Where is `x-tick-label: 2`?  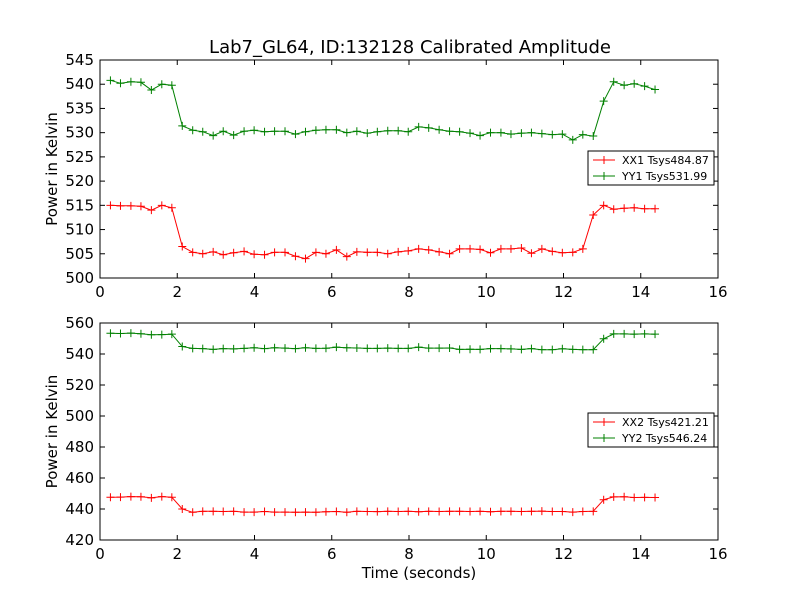 x-tick-label: 2 is located at coordinates (177, 554).